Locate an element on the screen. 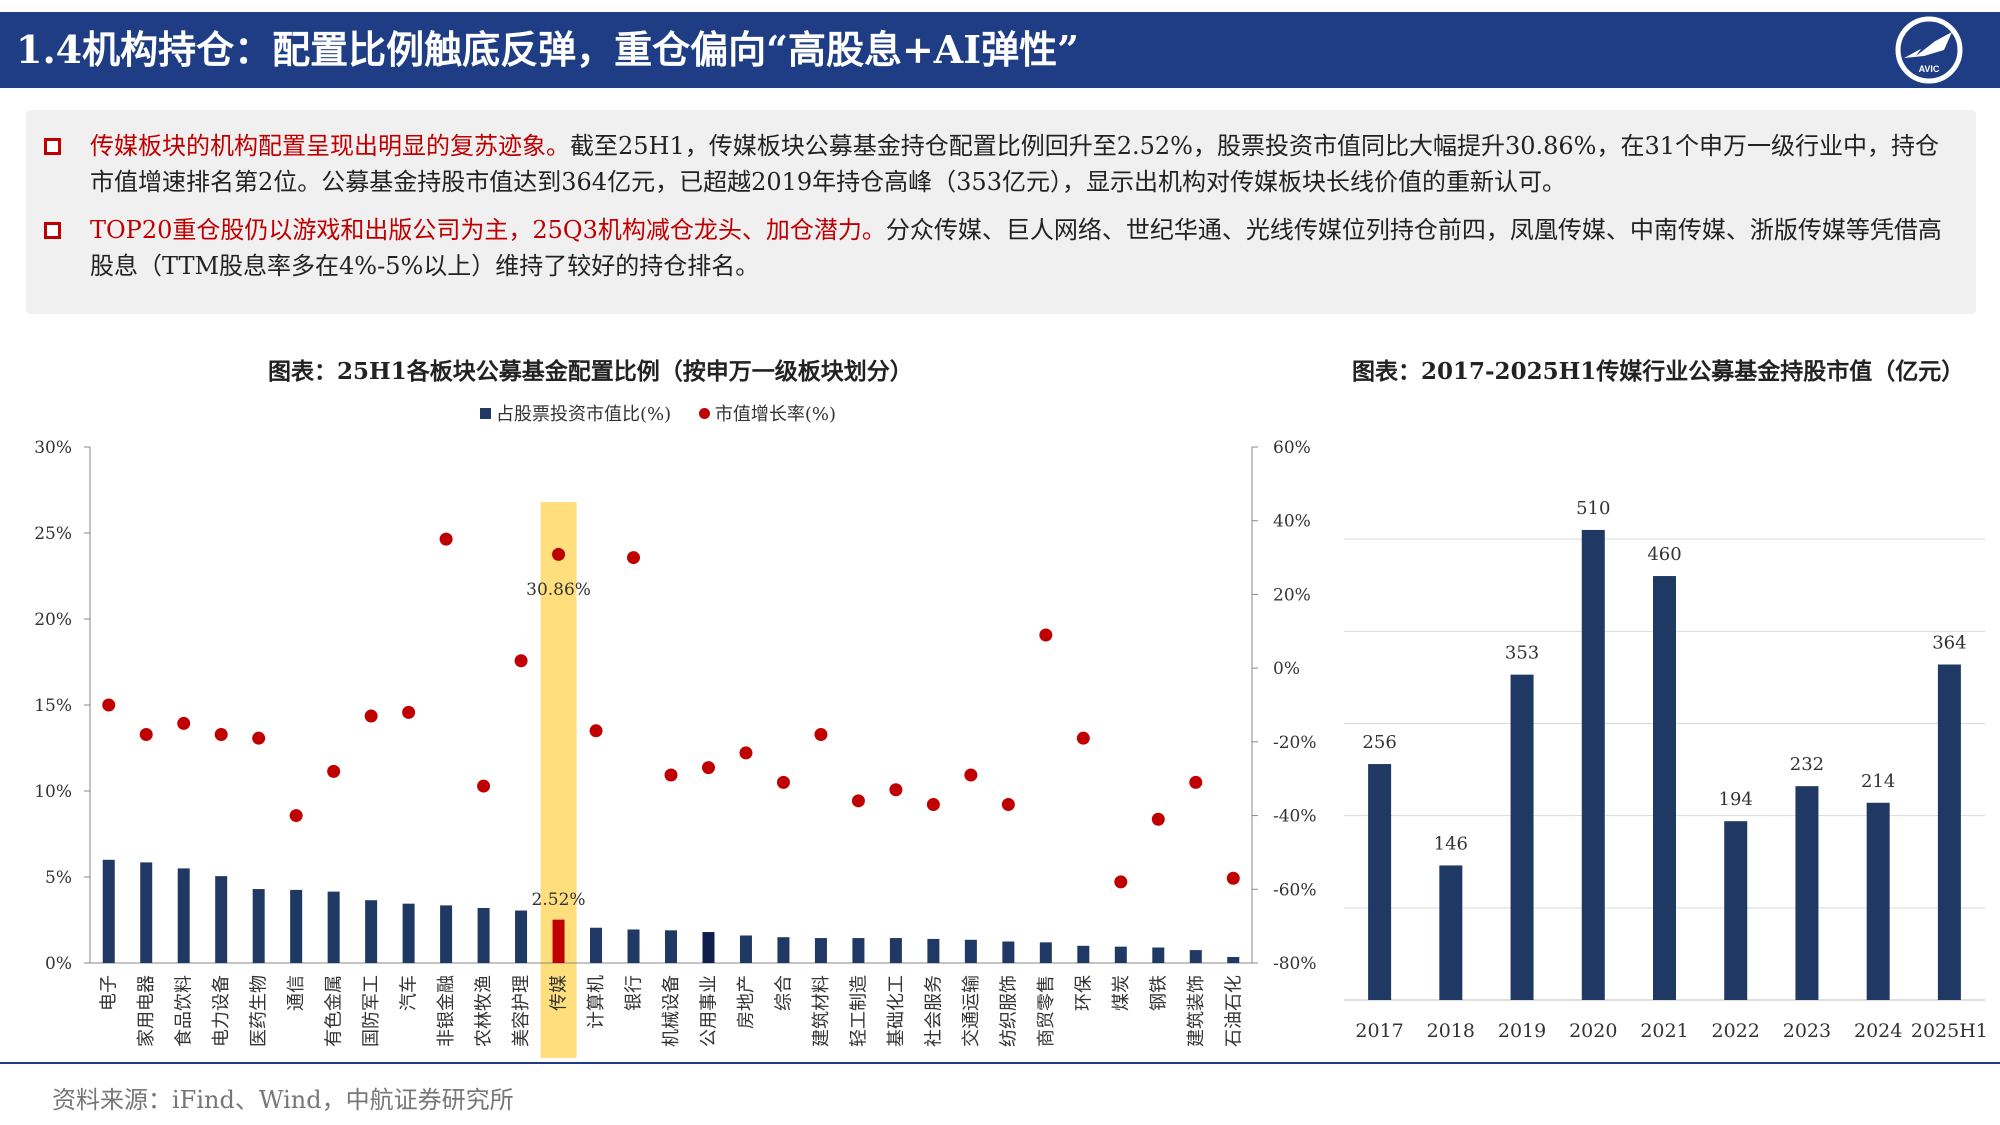 Image resolution: width=2000 pixels, height=1125 pixels. bar-2025H1 is located at coordinates (1949, 832).